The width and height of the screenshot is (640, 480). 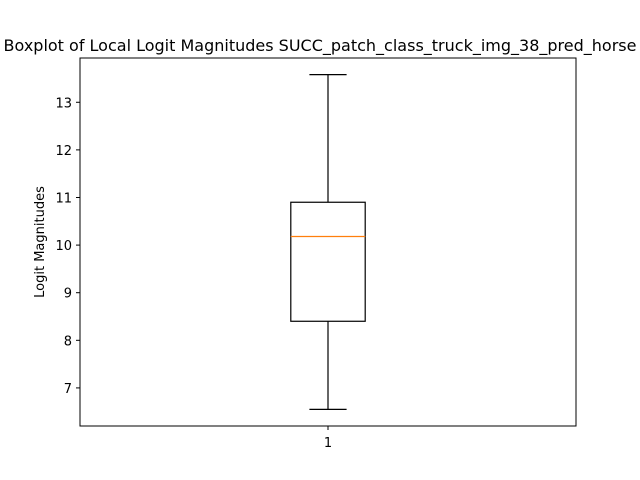 I want to click on y-tick-label: 8, so click(x=68, y=341).